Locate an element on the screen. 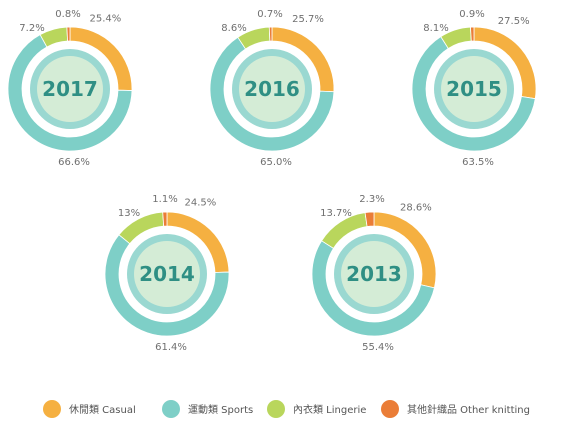 Image resolution: width=574 pixels, height=433 pixels. legend-swatch-lingerie is located at coordinates (276, 409).